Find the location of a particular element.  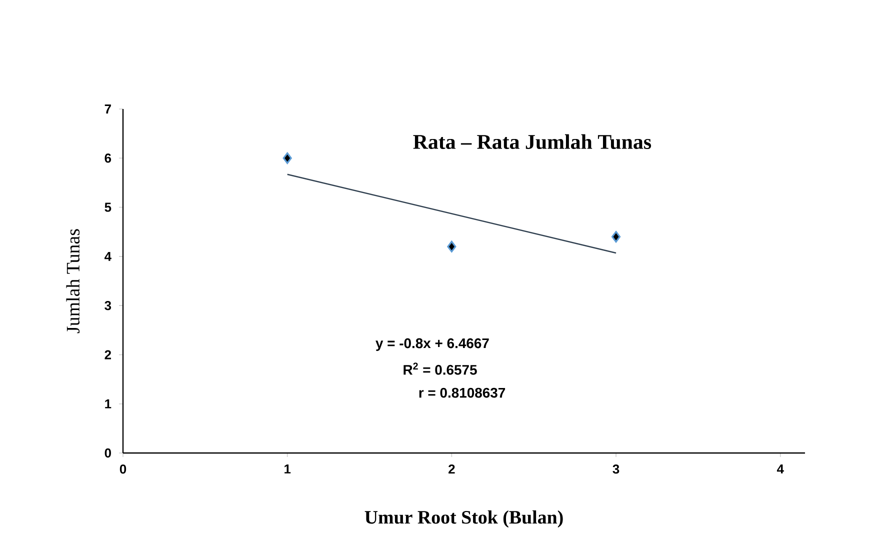

x-tick-label: 1 is located at coordinates (287, 469).